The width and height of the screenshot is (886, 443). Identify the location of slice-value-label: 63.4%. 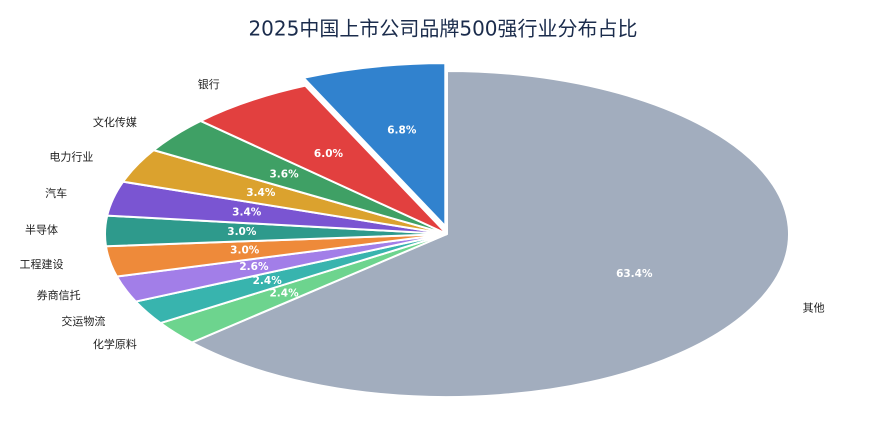
(634, 274).